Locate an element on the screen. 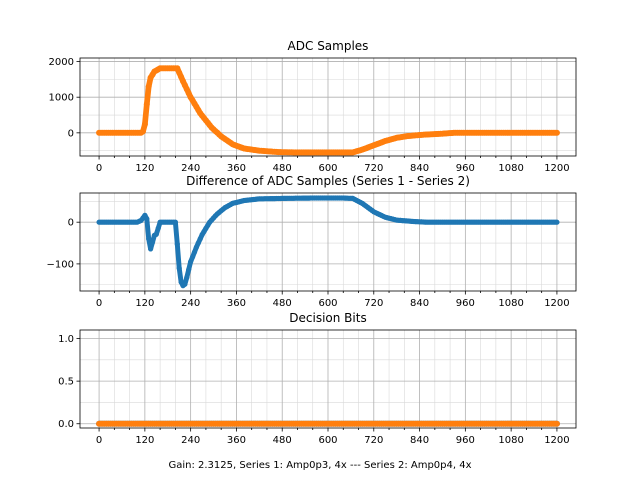 Image resolution: width=640 pixels, height=480 pixels. y-tick-label: −100 is located at coordinates (60, 264).